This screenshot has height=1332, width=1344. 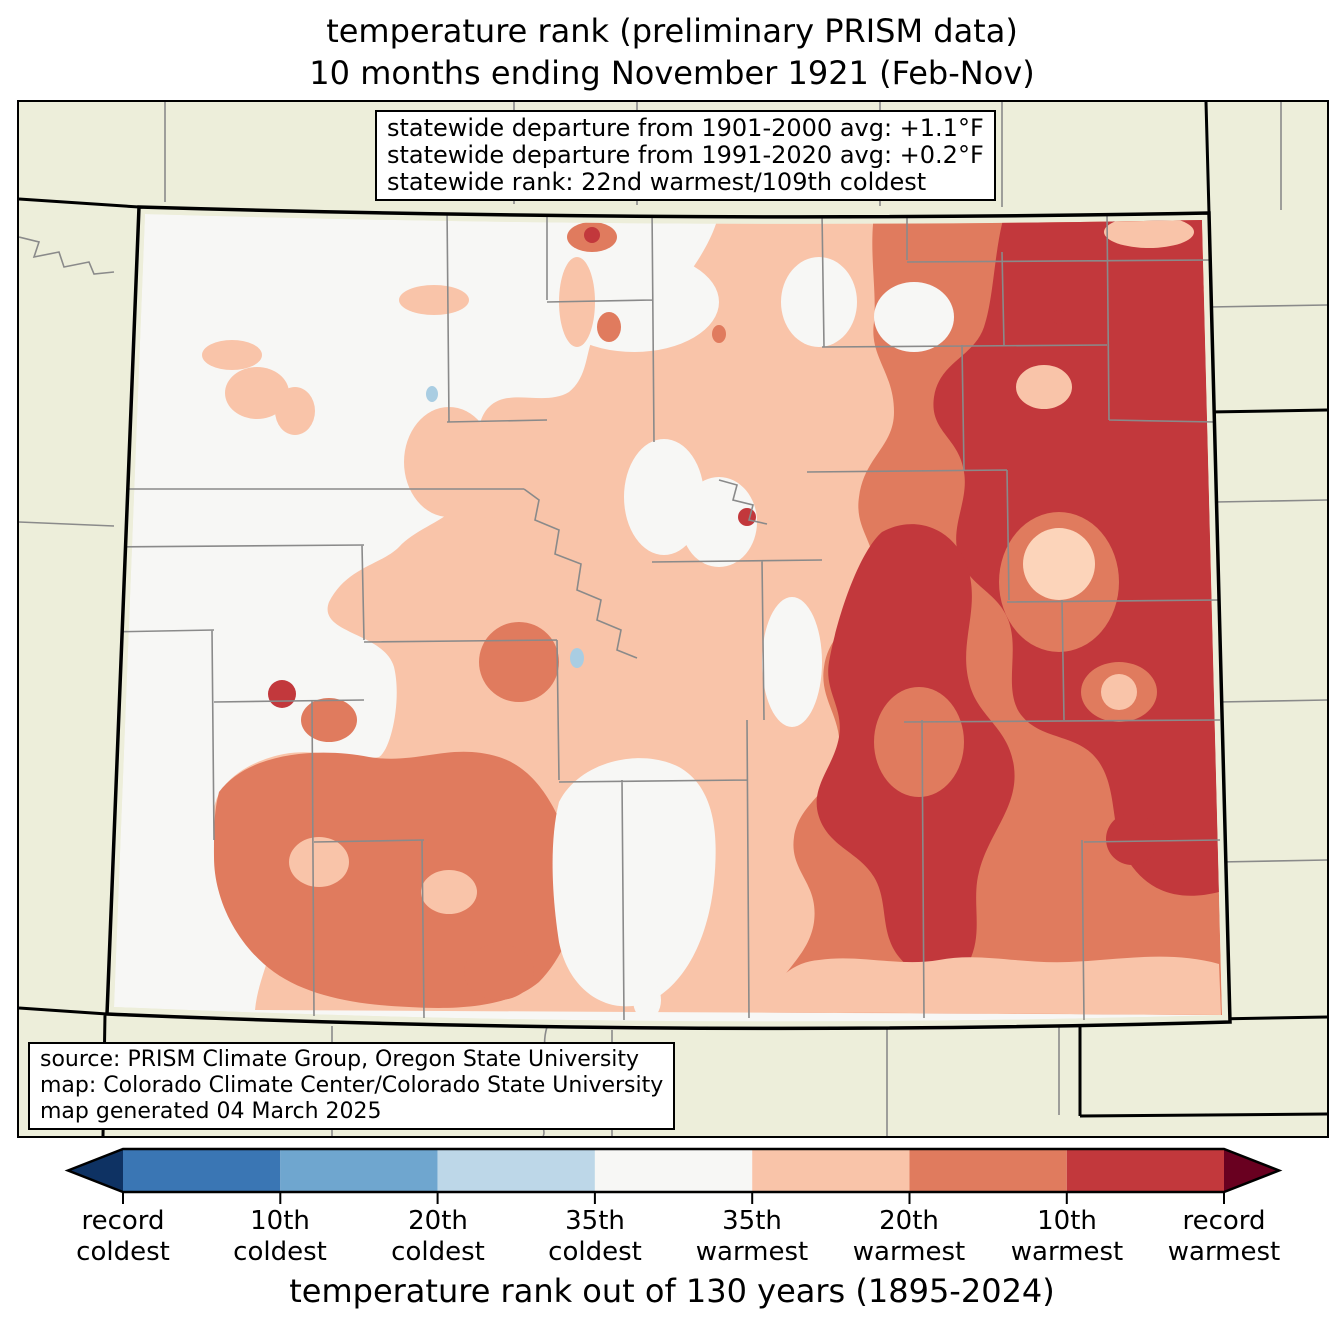 I want to click on colorbar-arrow-left, so click(x=95, y=1170).